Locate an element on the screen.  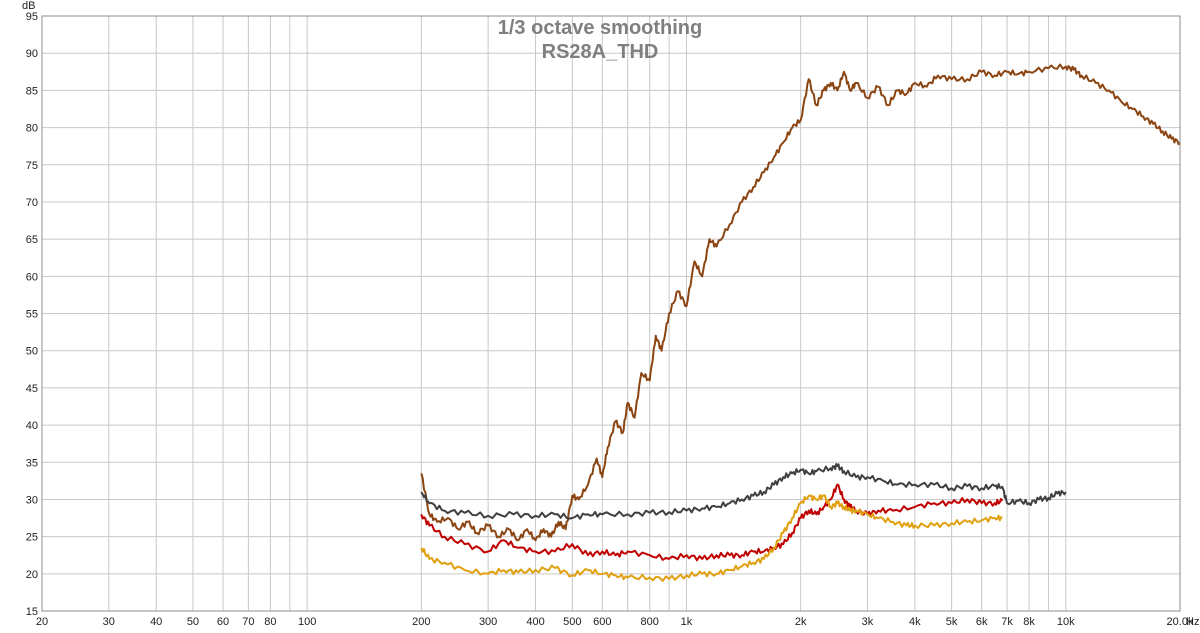
x-tick-label: 600 is located at coordinates (602, 622).